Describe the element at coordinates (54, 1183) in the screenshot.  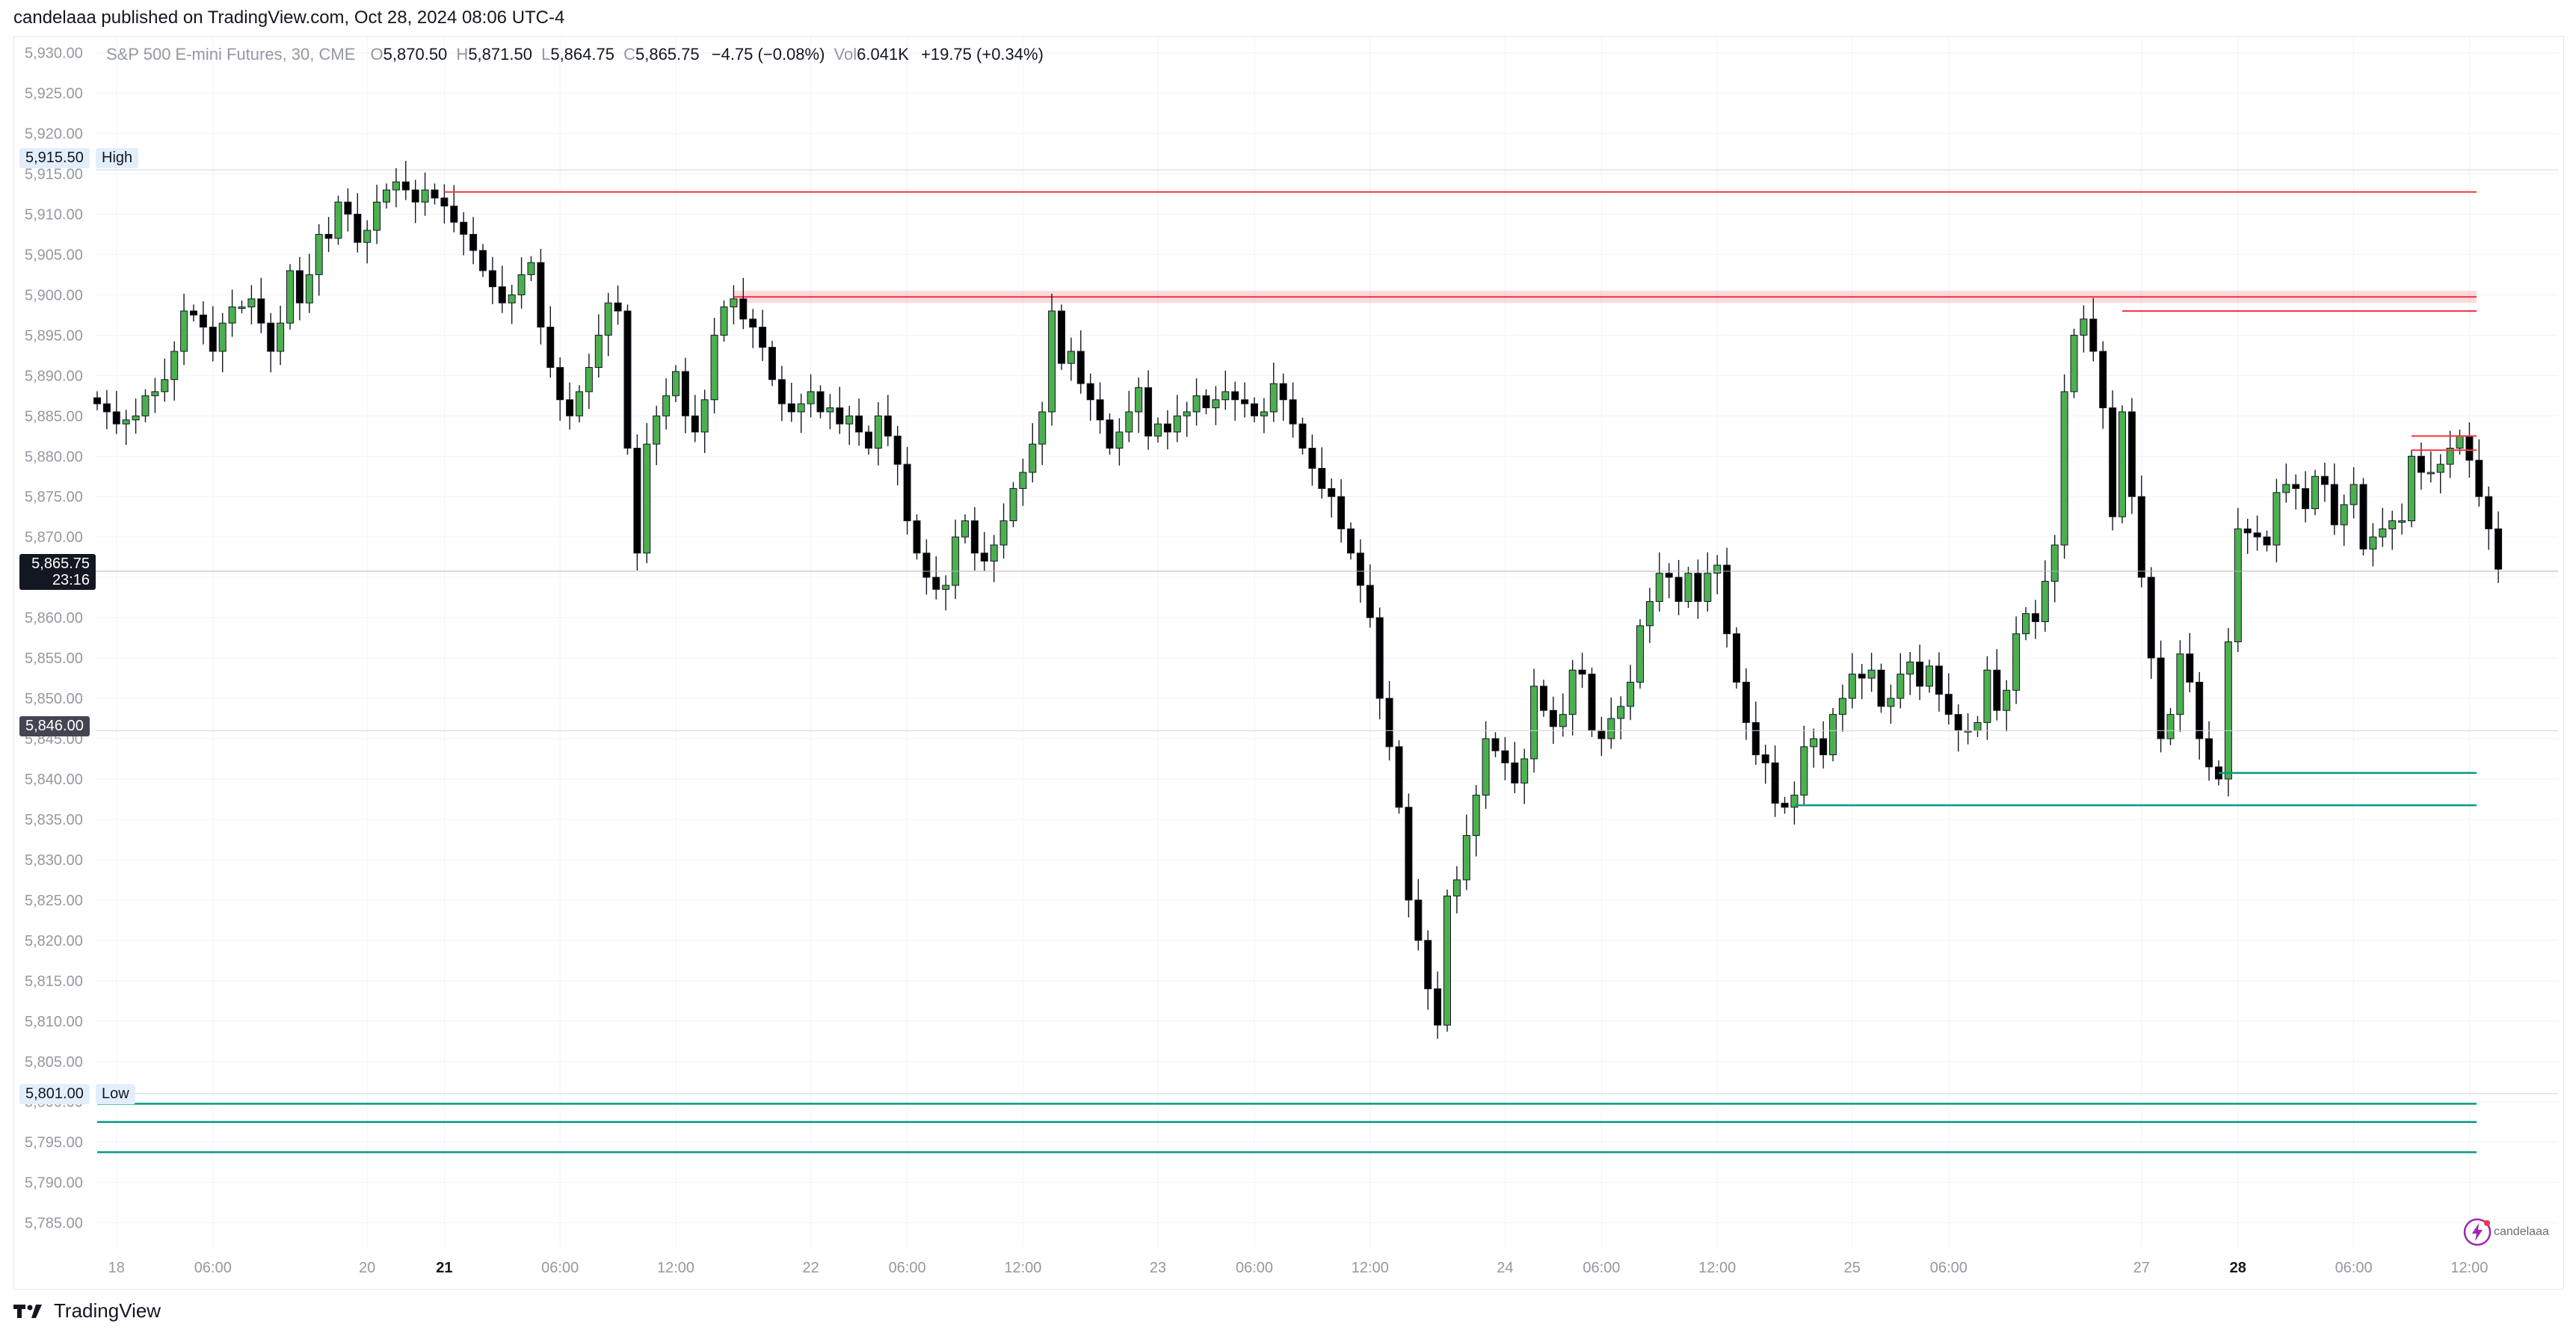
I see `y-tick-label: 5,790.00` at that location.